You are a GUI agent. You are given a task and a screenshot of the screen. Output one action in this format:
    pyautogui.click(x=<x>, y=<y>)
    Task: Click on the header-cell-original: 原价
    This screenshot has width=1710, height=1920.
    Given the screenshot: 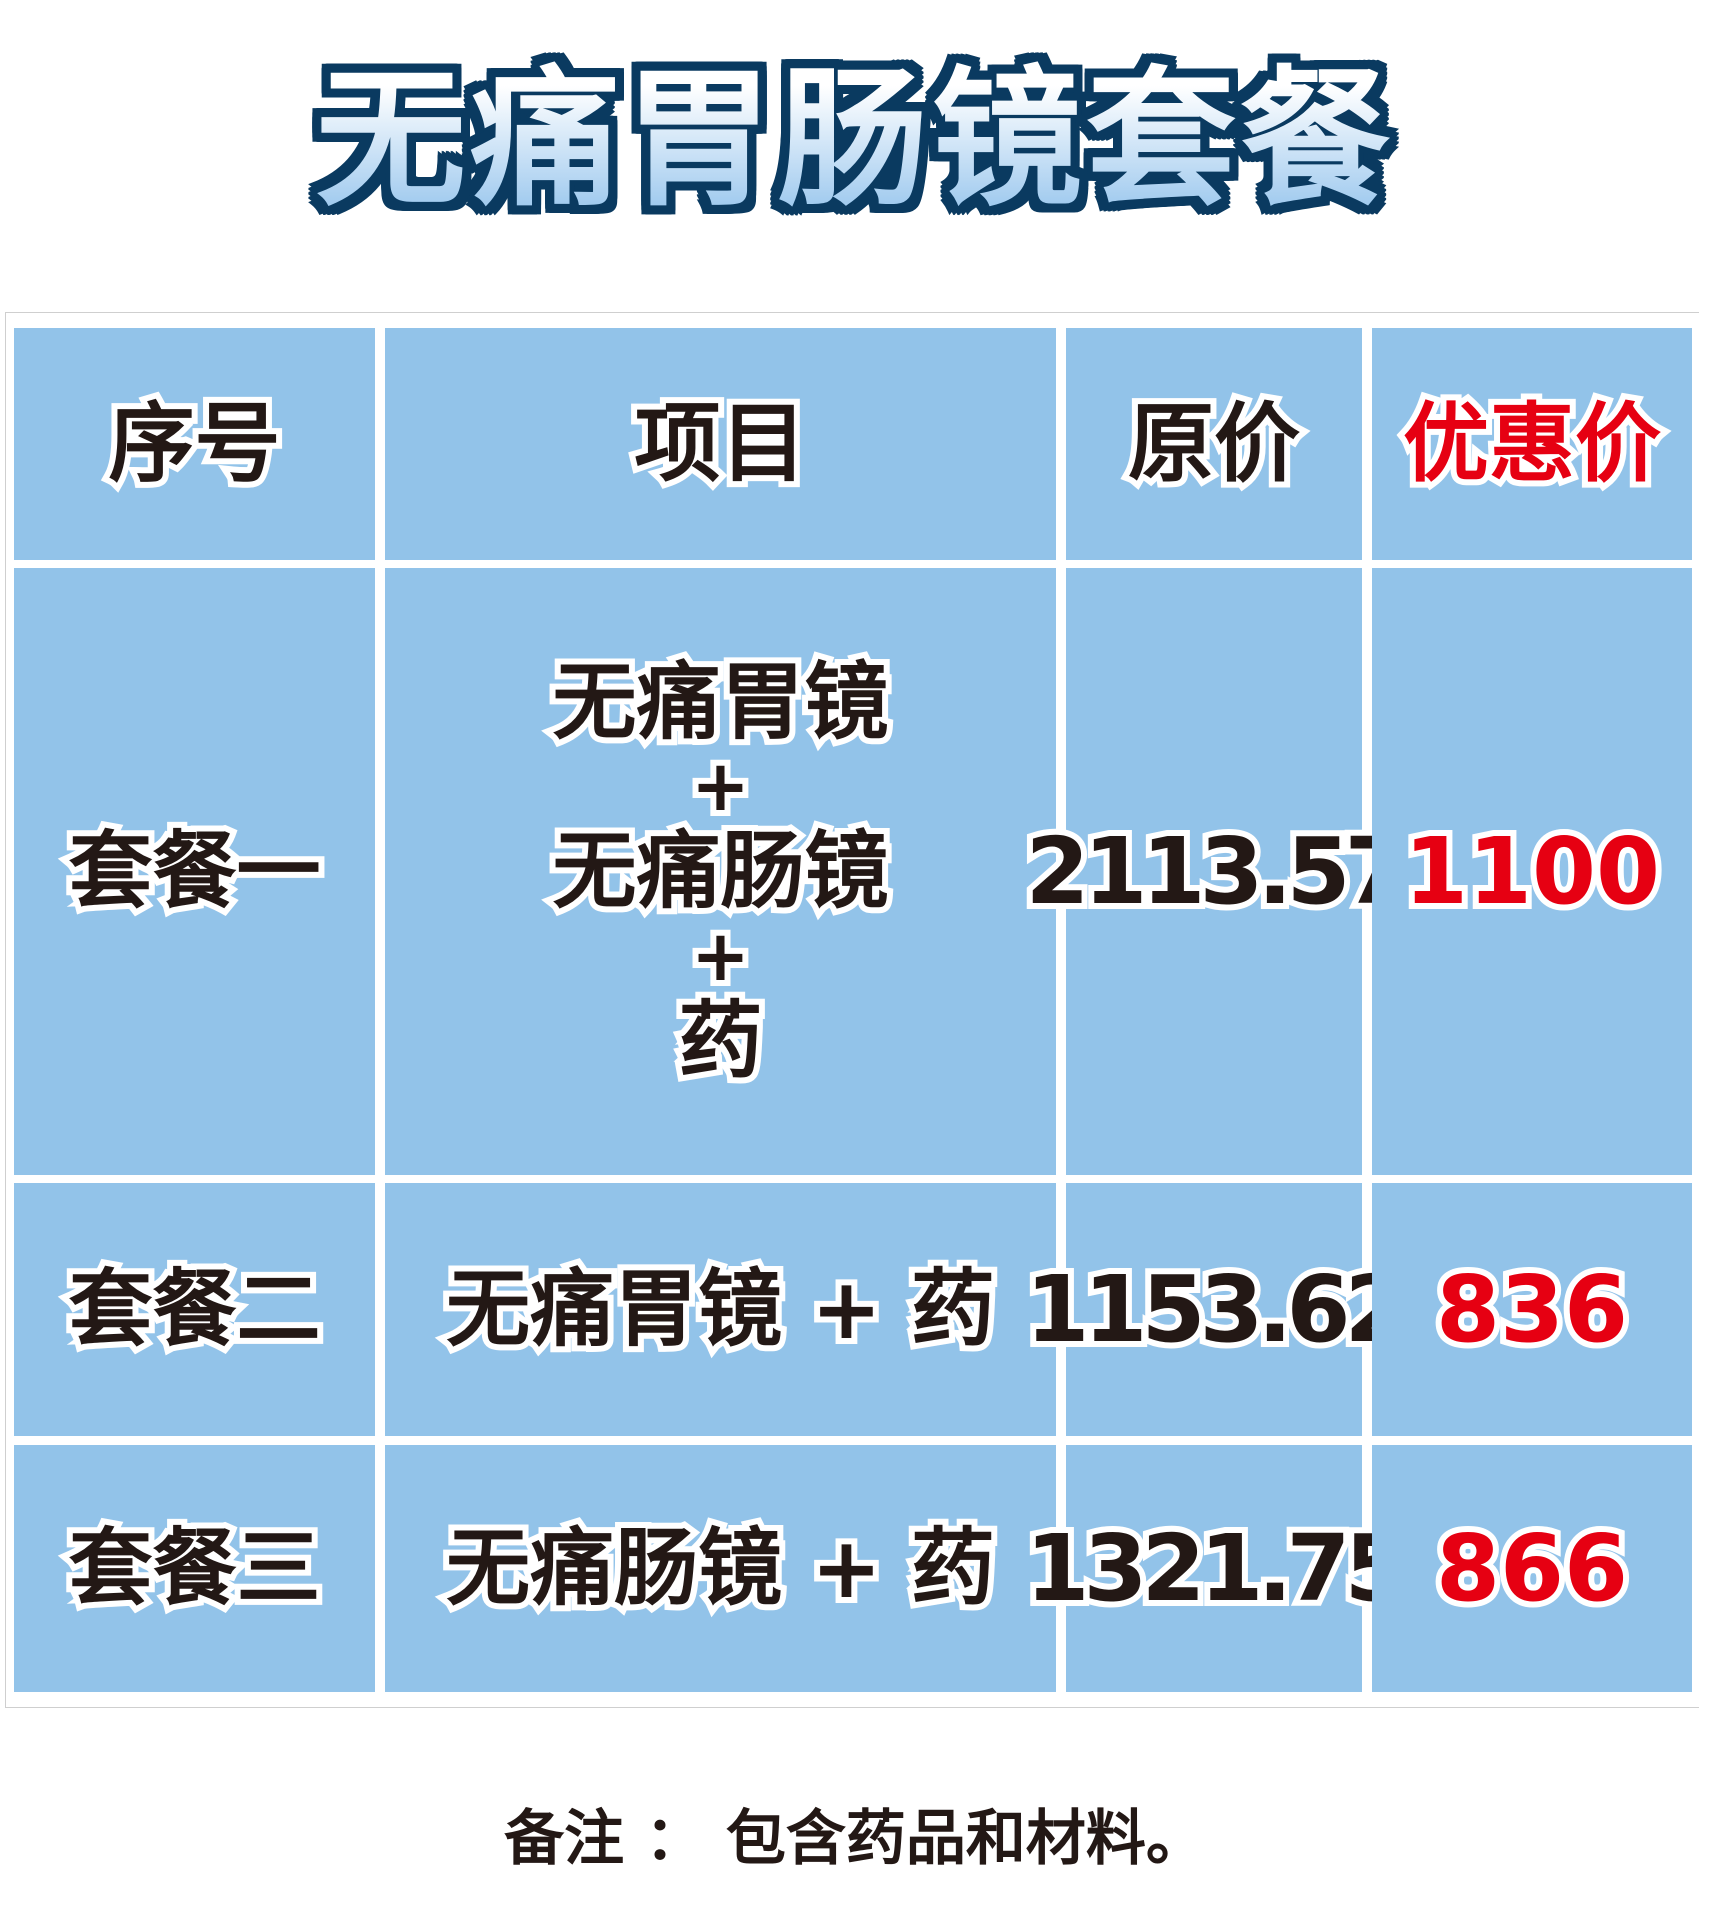 What is the action you would take?
    pyautogui.click(x=1214, y=444)
    